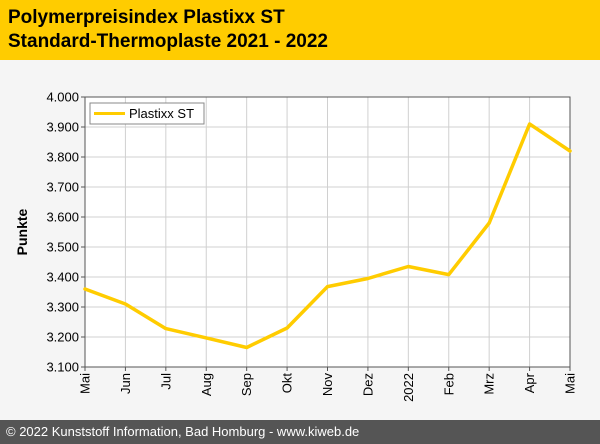 The image size is (600, 444). What do you see at coordinates (408, 387) in the screenshot?
I see `x-tick-label: 2022` at bounding box center [408, 387].